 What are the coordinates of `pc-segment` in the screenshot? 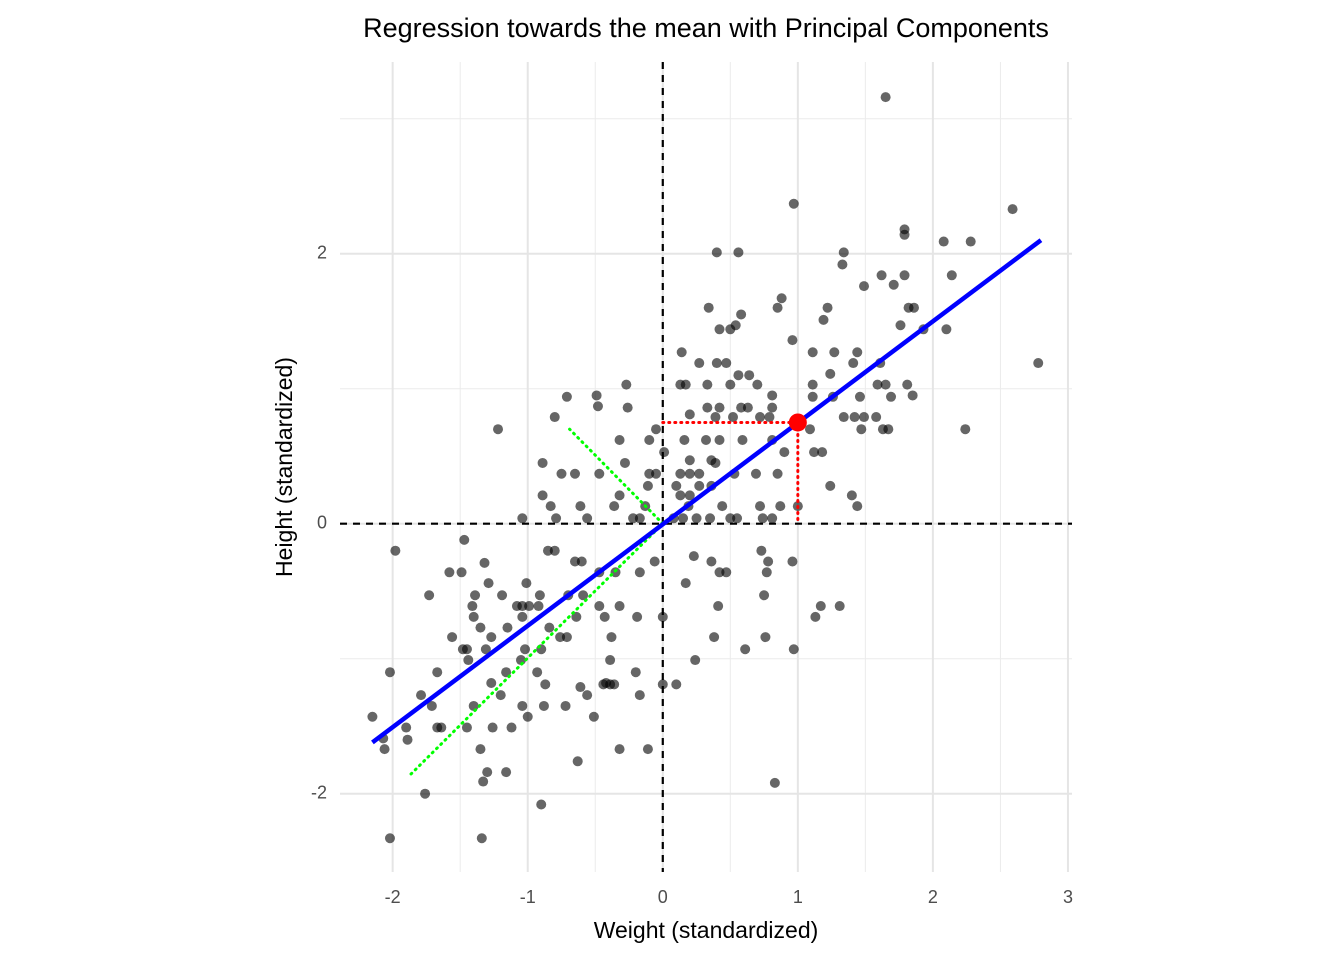 It's located at (536, 649).